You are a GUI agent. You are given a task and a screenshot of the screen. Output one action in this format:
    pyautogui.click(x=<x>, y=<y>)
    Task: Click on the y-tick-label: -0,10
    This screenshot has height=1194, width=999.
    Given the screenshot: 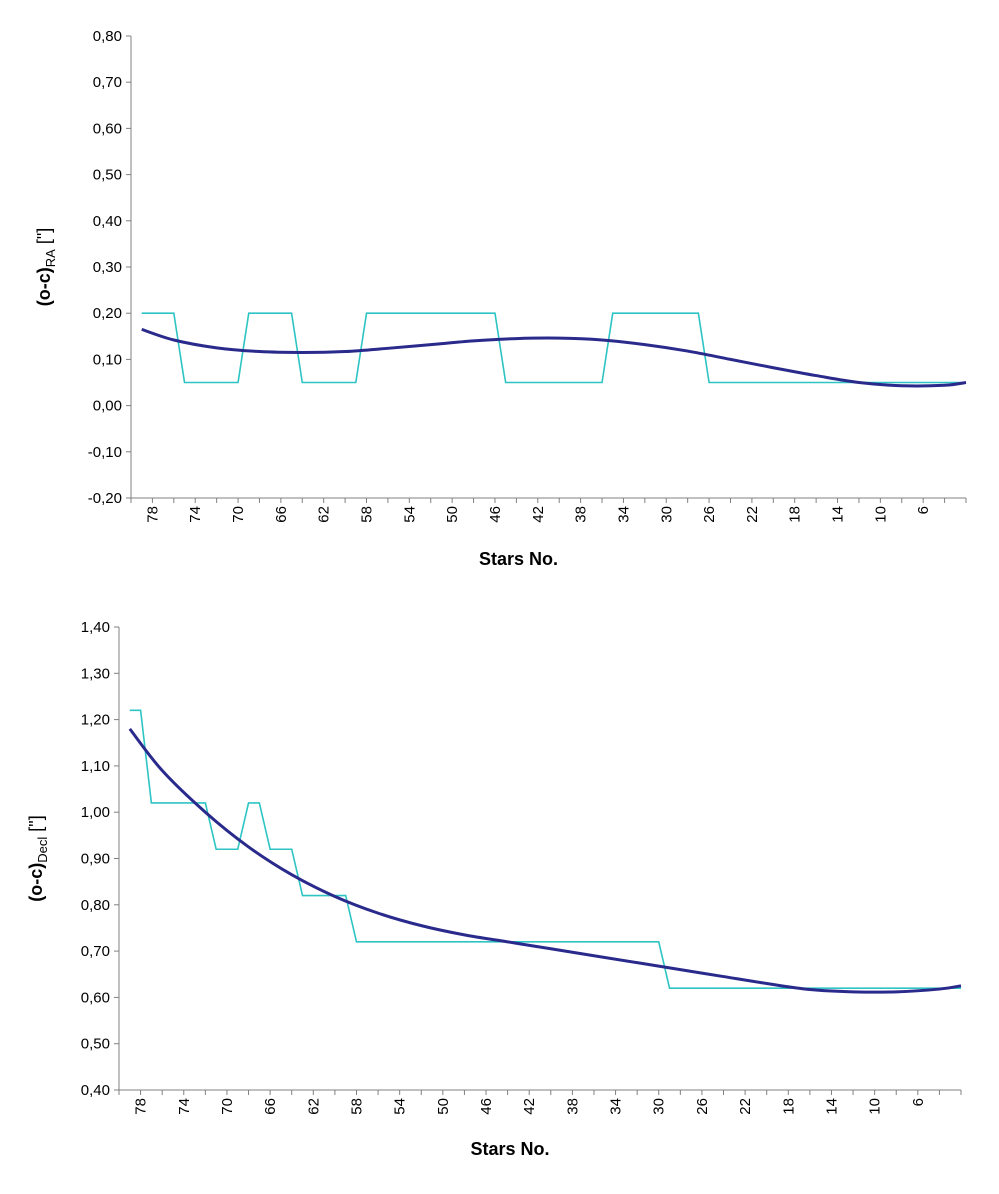 What is the action you would take?
    pyautogui.click(x=105, y=452)
    